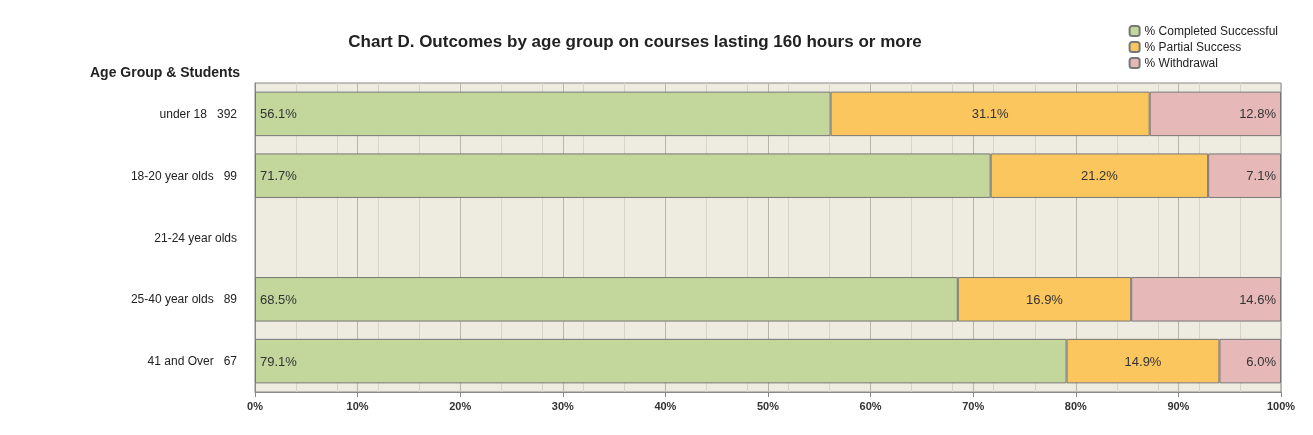  I want to click on y-tick-label: 41 and Over 67, so click(192, 361).